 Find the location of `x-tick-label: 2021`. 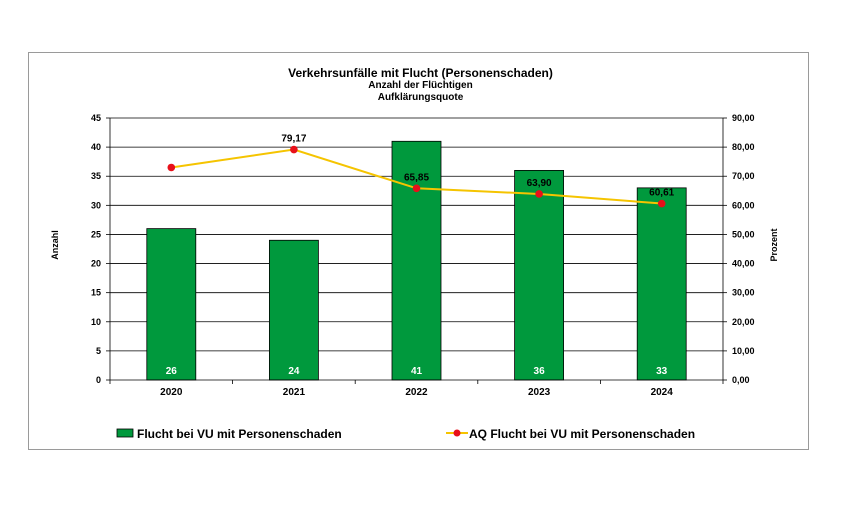

x-tick-label: 2021 is located at coordinates (294, 392).